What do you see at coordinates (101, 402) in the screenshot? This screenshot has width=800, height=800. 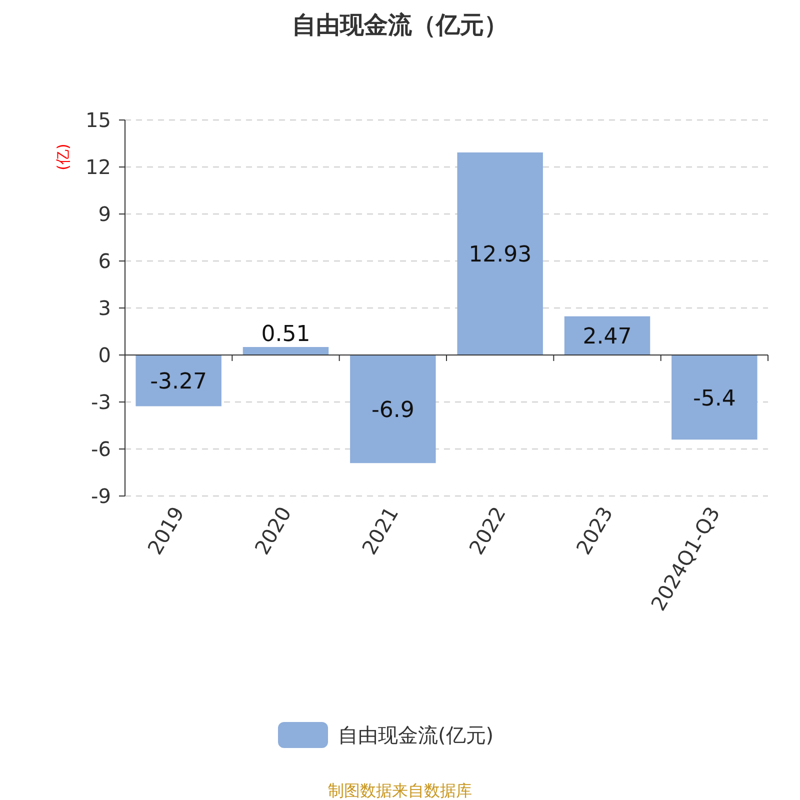 I see `y-tick-label: -3` at bounding box center [101, 402].